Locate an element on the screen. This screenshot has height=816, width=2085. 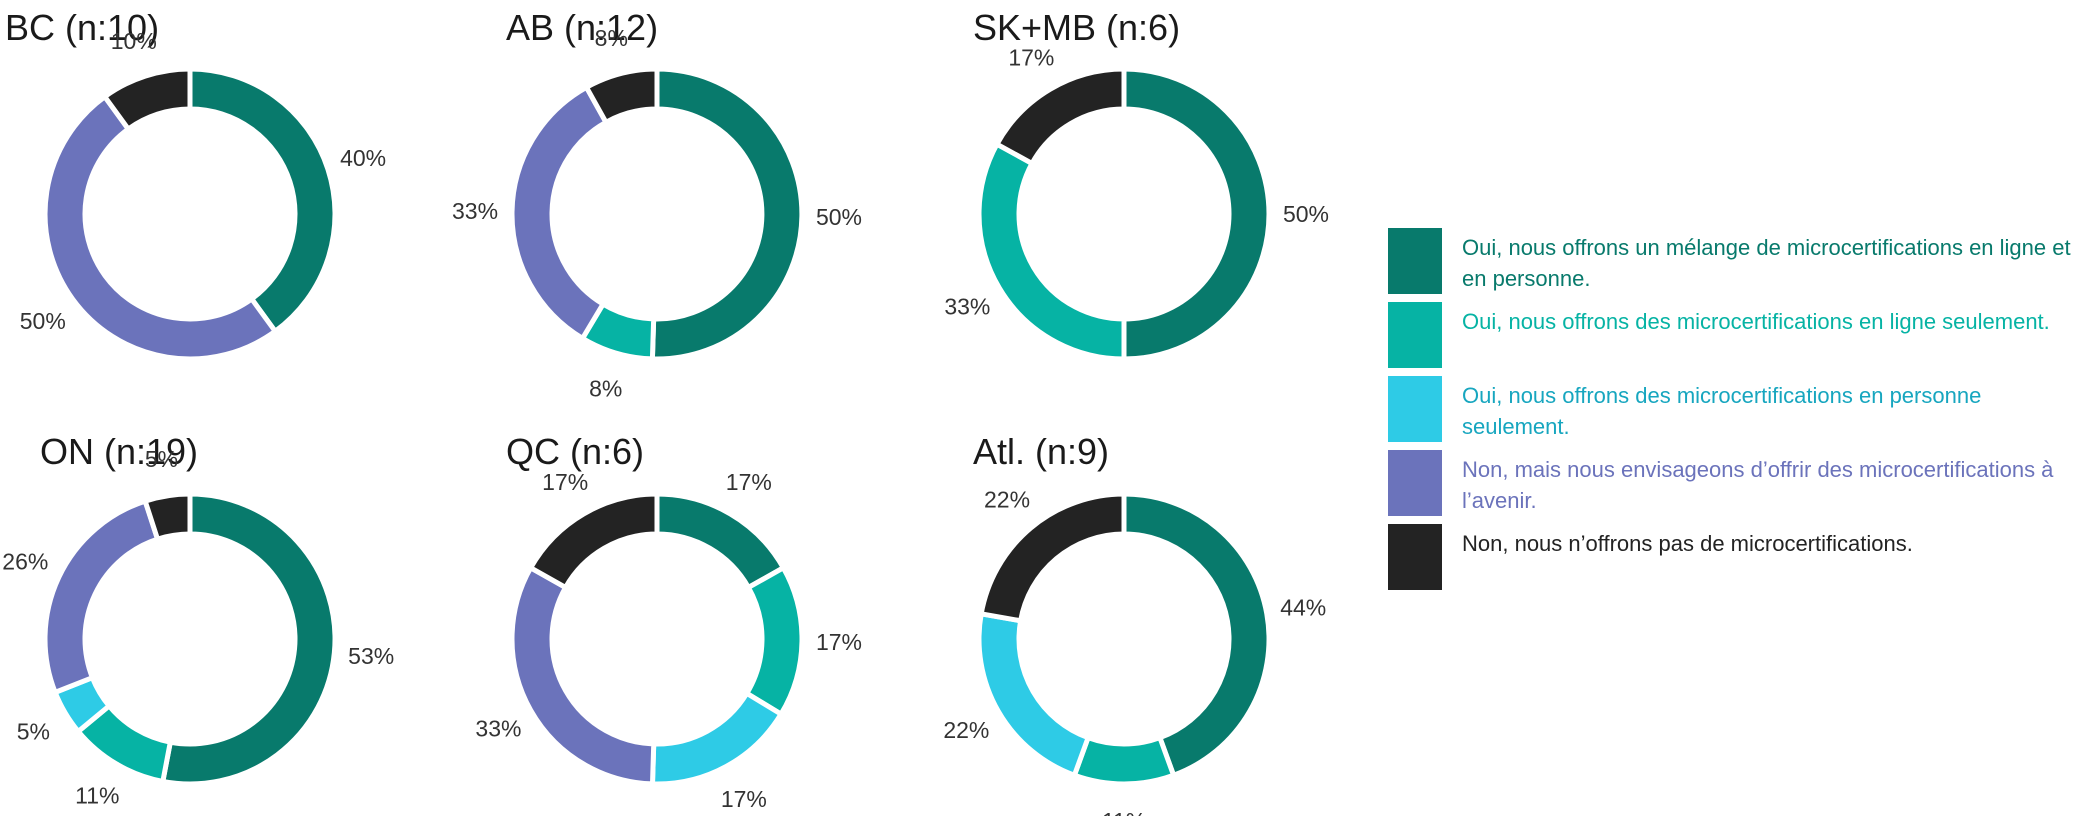
donut-panel: AB (n:12) 50% 8% 33% 8% is located at coordinates (657, 204).